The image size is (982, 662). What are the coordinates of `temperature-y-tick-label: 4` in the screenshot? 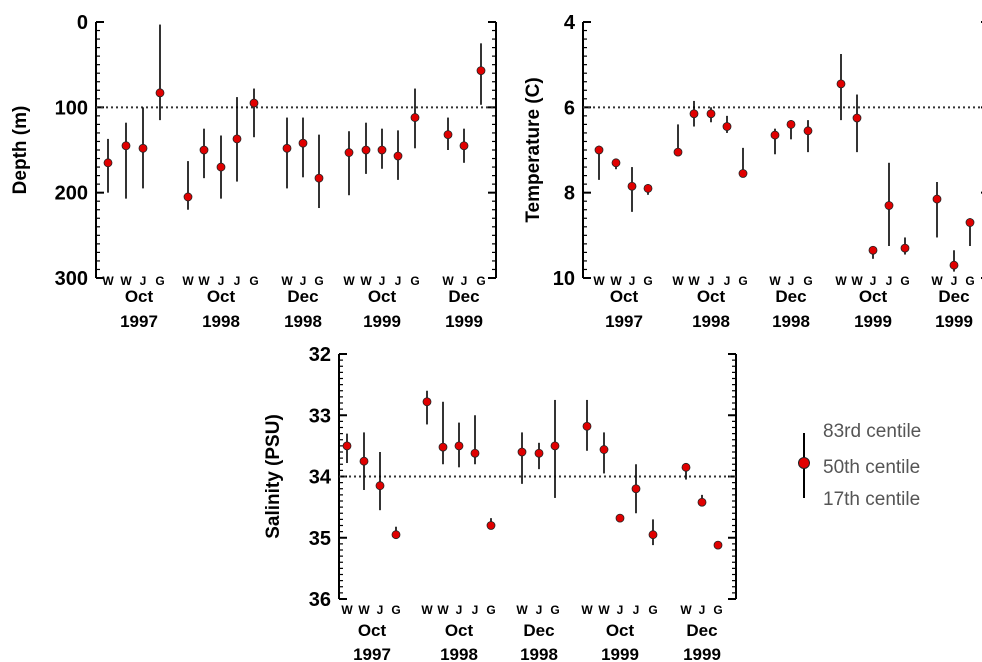 It's located at (570, 23).